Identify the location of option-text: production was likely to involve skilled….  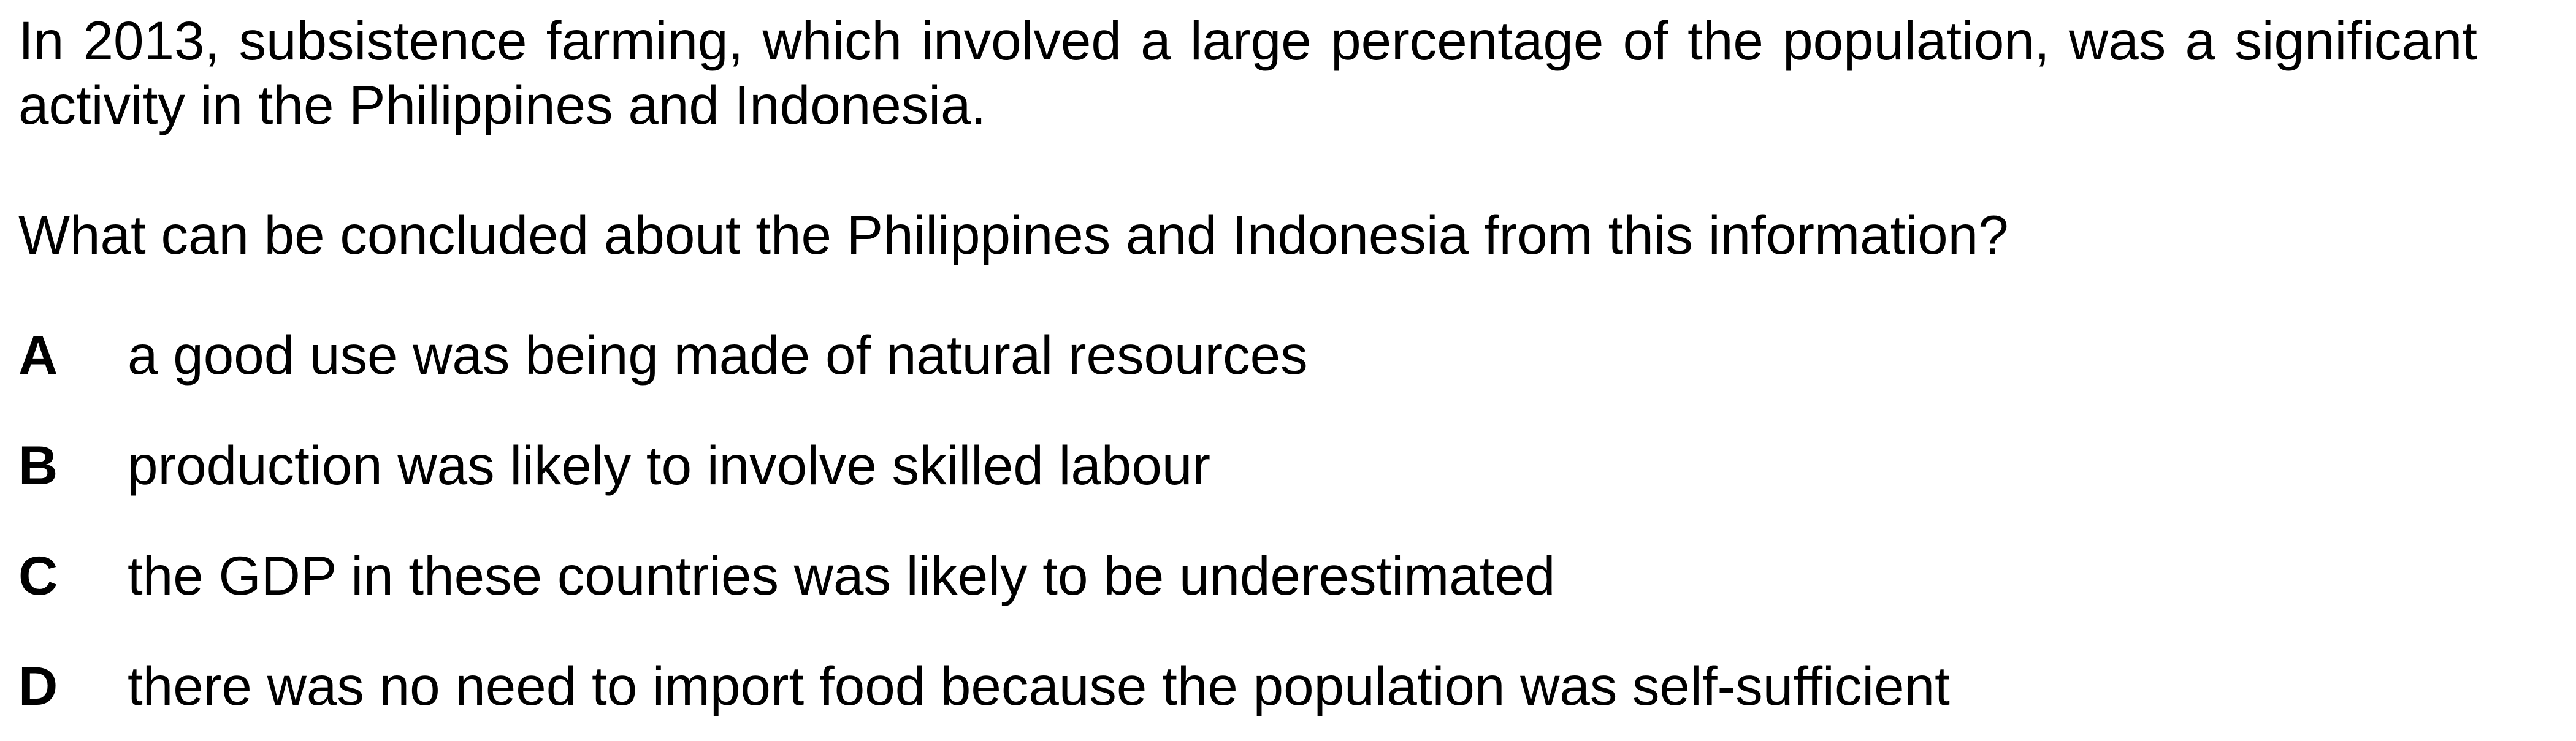
(669, 465).